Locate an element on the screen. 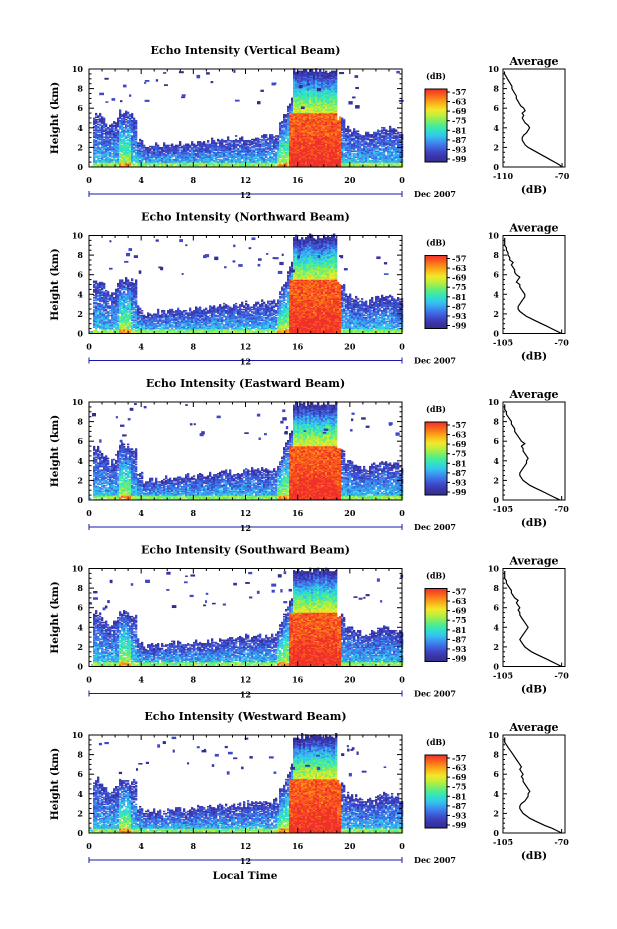 This screenshot has height=929, width=617. panel-title: Echo Intensity (Vertical Beam) is located at coordinates (245, 50).